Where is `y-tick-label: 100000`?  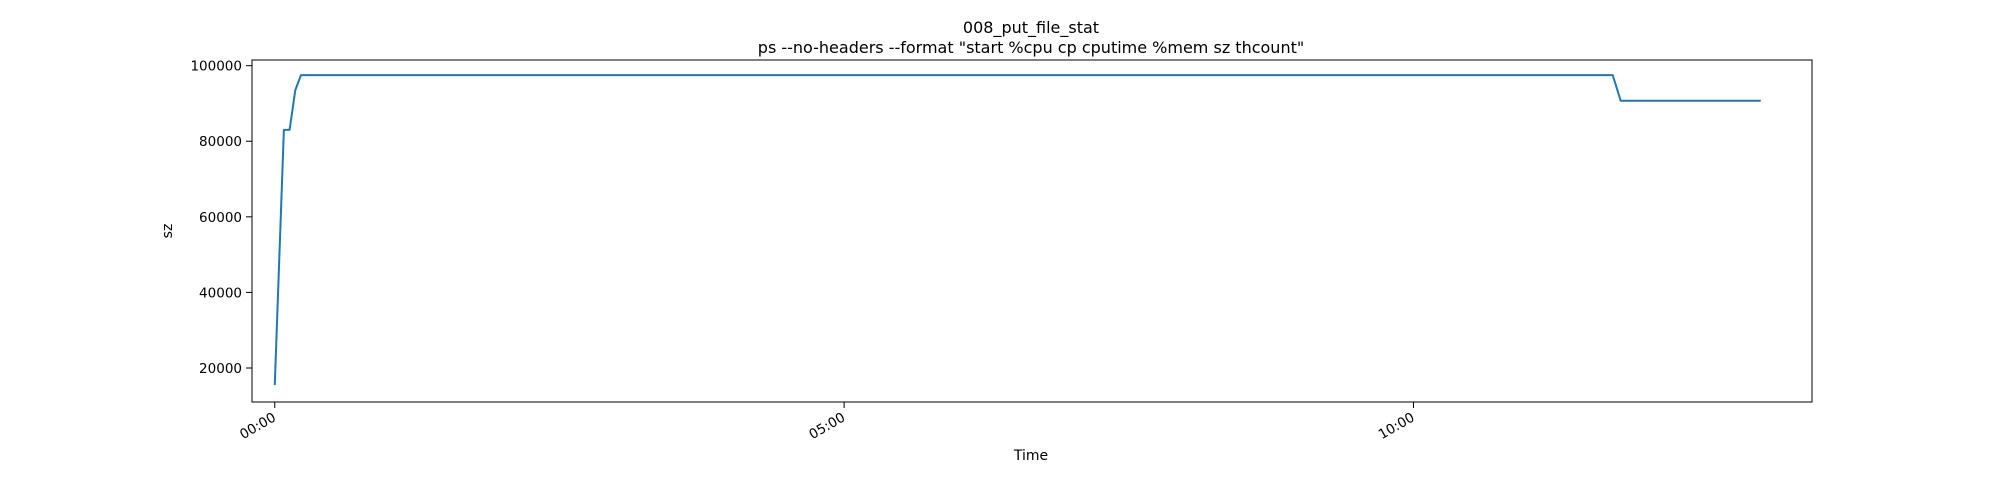
y-tick-label: 100000 is located at coordinates (216, 67).